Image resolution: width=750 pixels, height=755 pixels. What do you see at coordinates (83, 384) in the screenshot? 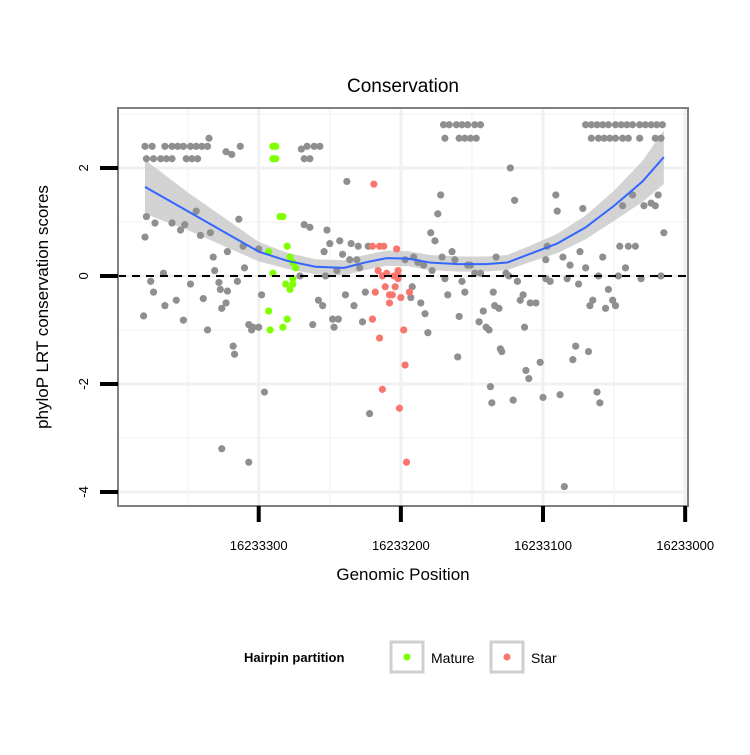
I see `y-tick-label: -2` at bounding box center [83, 384].